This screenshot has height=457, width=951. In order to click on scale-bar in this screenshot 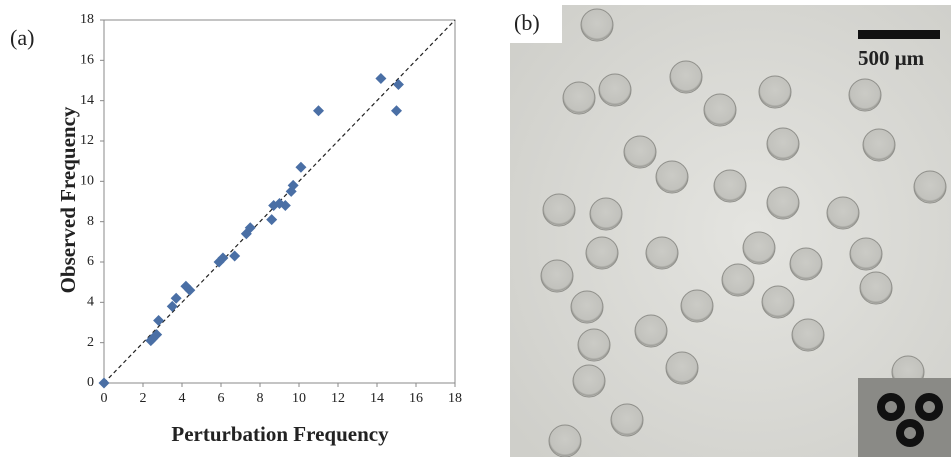, I will do `click(899, 34)`.